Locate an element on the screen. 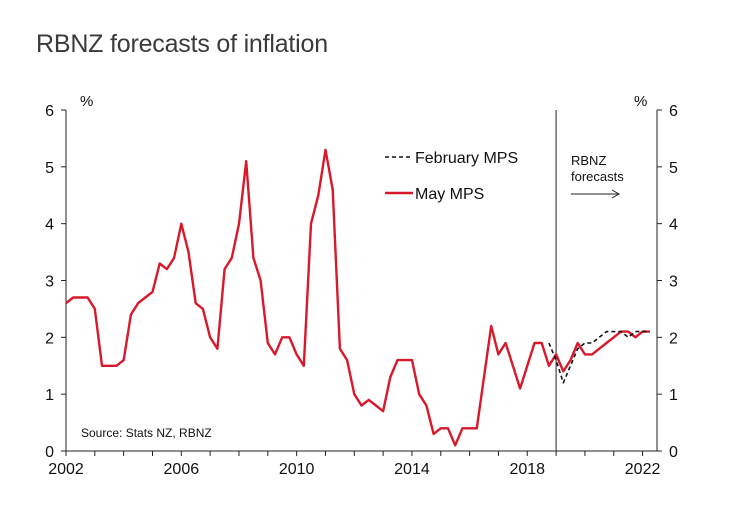 The height and width of the screenshot is (515, 733). series-line-february-mps is located at coordinates (599, 357).